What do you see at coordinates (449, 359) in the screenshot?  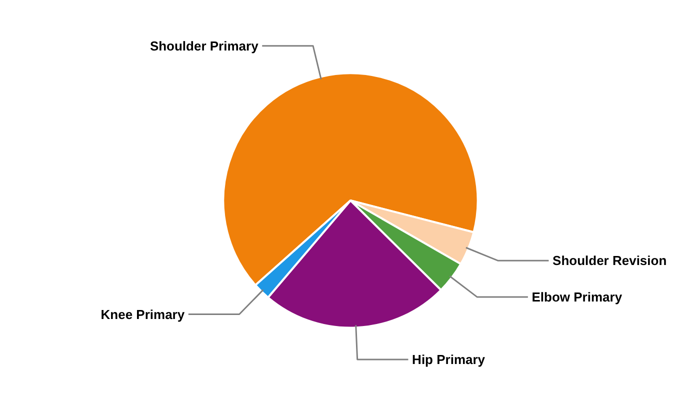 I see `slice-label: Hip Primary` at bounding box center [449, 359].